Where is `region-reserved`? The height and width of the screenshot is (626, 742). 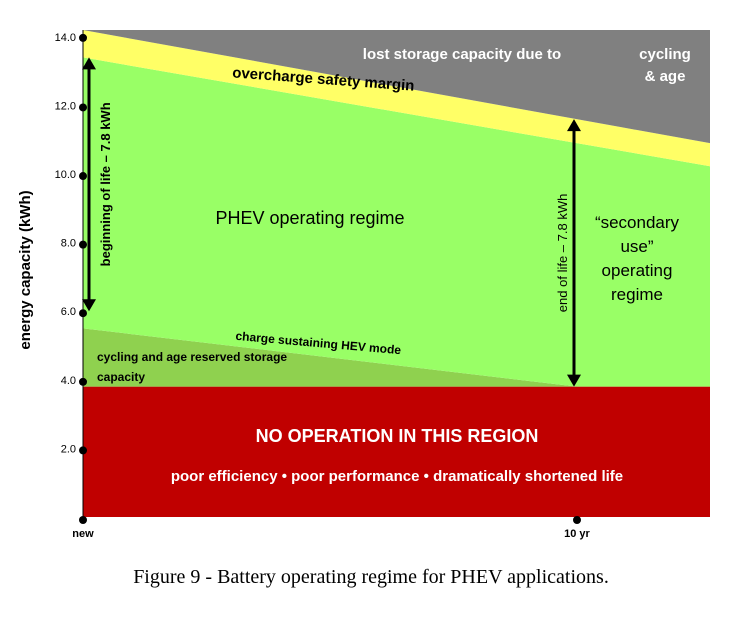
region-reserved is located at coordinates (330, 357).